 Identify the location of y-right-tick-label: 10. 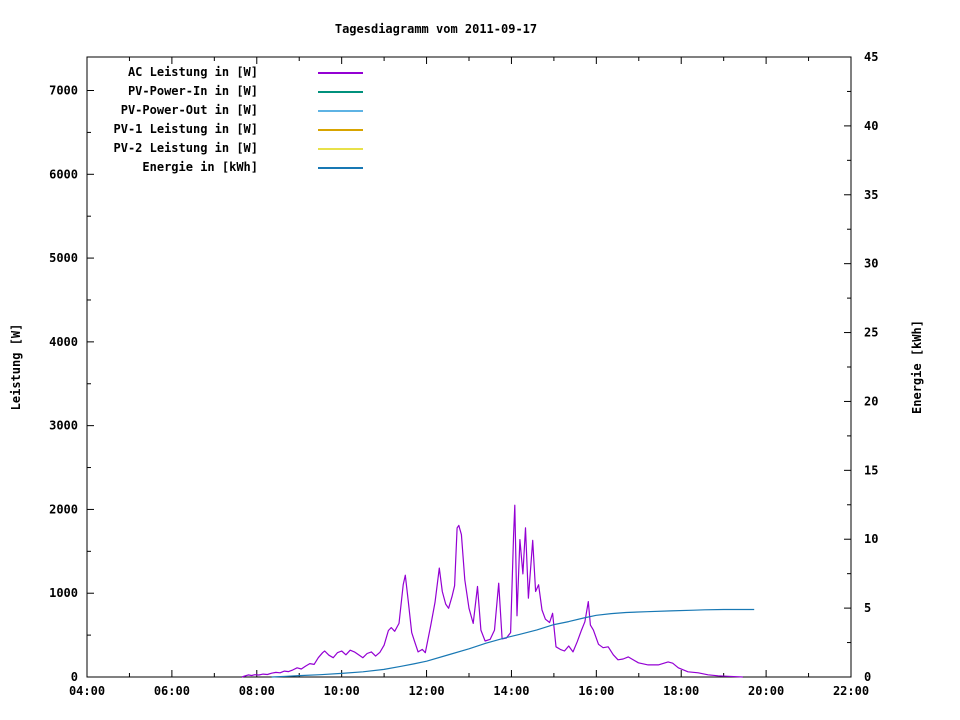
(871, 539).